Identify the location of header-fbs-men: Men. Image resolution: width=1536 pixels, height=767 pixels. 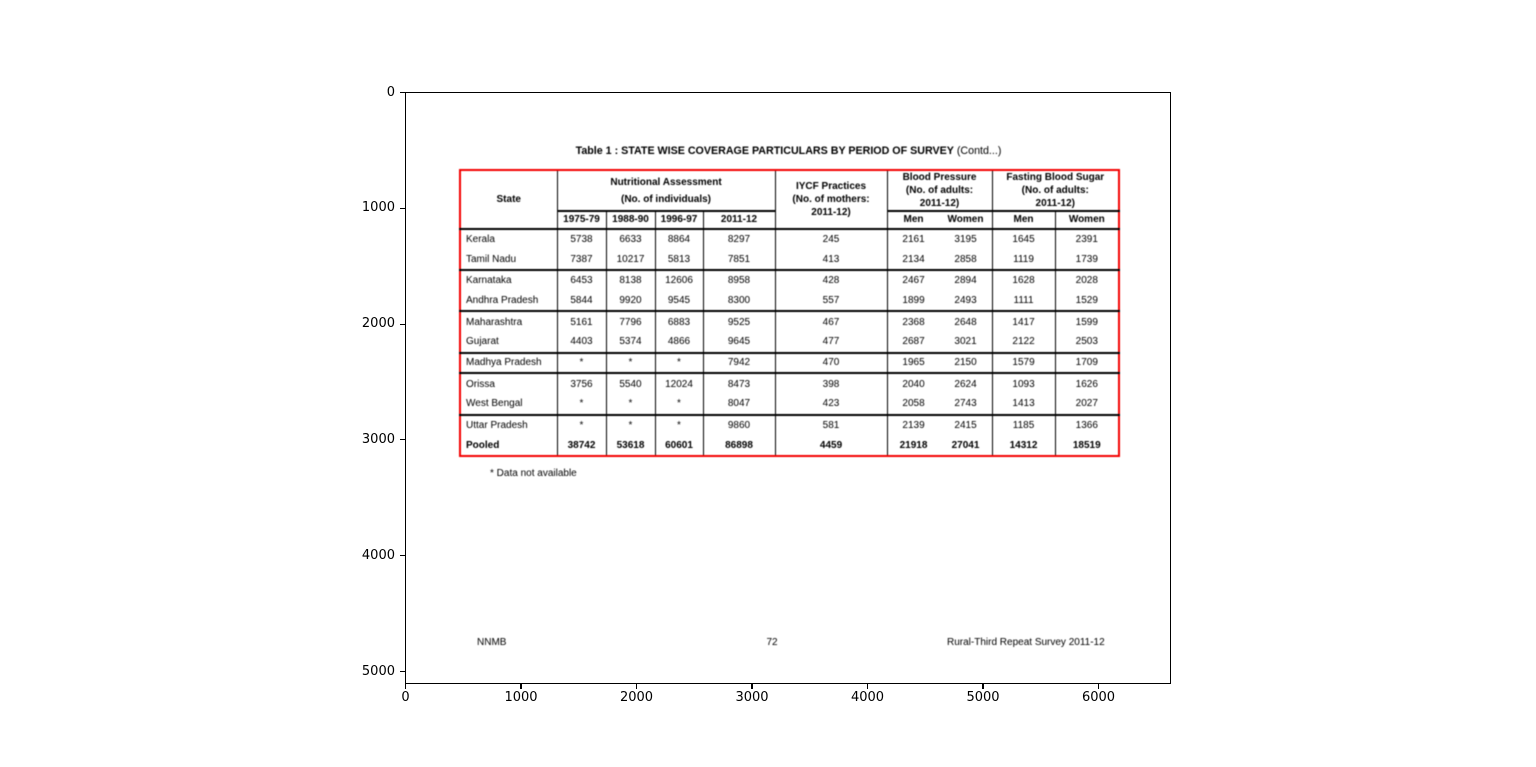
(1024, 220).